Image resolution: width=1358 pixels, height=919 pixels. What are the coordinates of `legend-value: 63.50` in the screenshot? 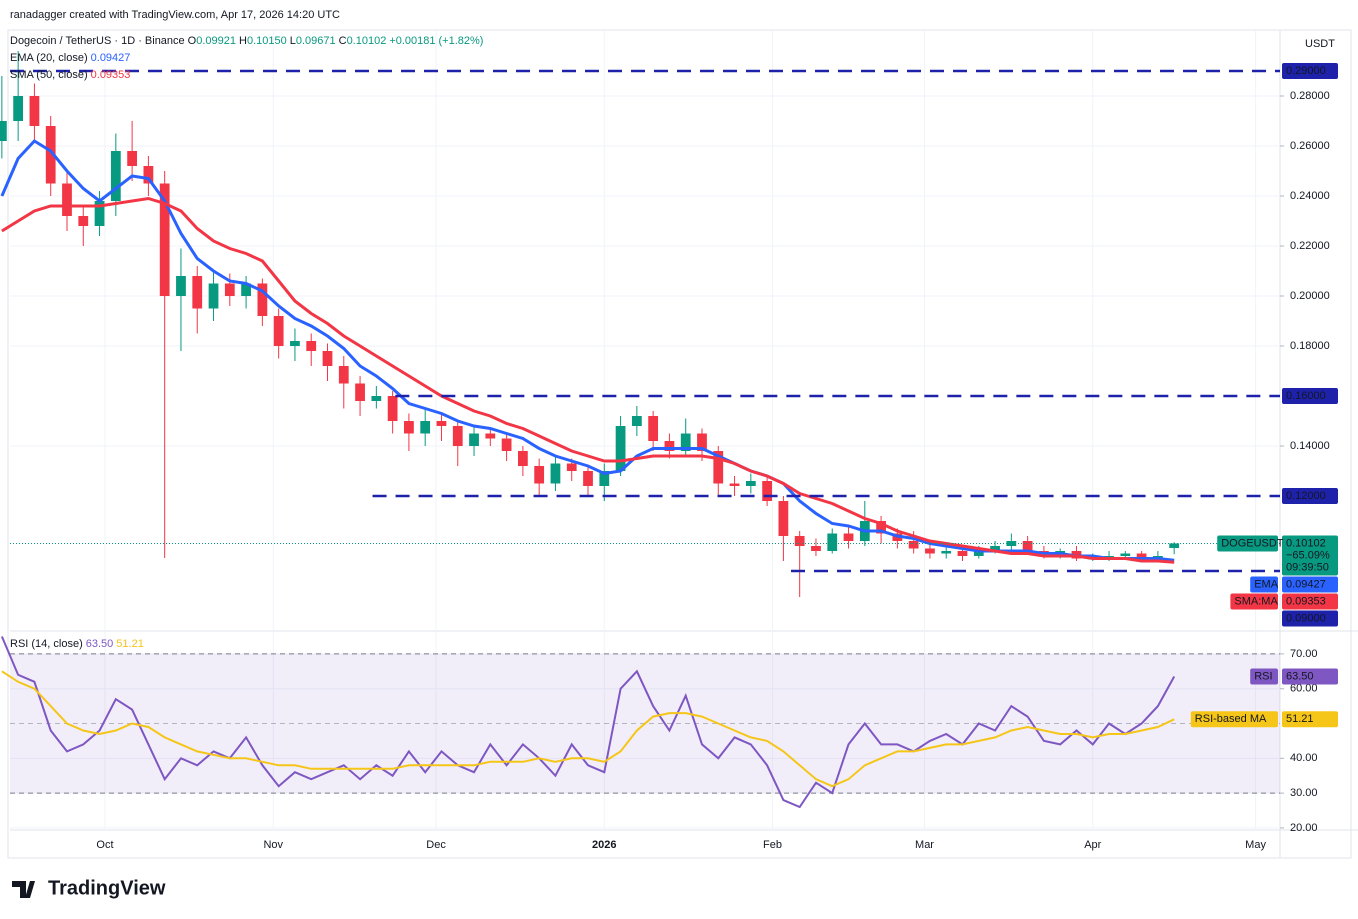 It's located at (99, 644).